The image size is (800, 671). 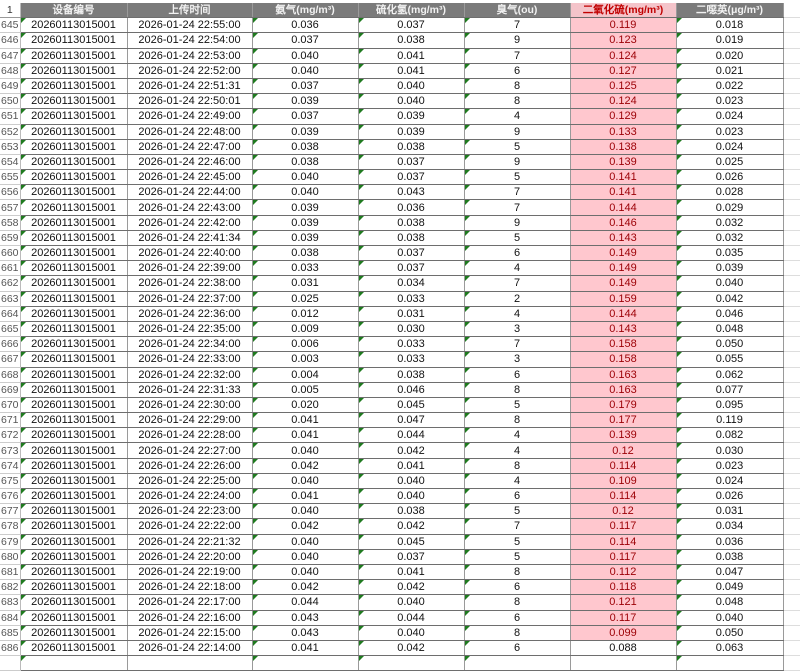 I want to click on row-number: 661, so click(x=10, y=268).